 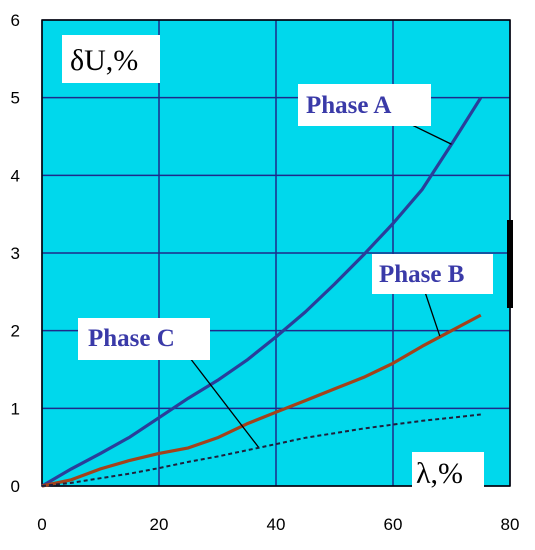 What do you see at coordinates (432, 314) in the screenshot?
I see `leader-line-phase-b` at bounding box center [432, 314].